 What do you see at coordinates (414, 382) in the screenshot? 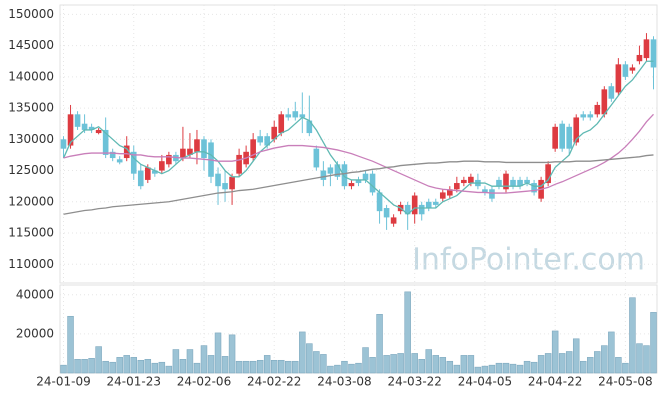
I see `x-tick-label: 24-03-22` at bounding box center [414, 382].